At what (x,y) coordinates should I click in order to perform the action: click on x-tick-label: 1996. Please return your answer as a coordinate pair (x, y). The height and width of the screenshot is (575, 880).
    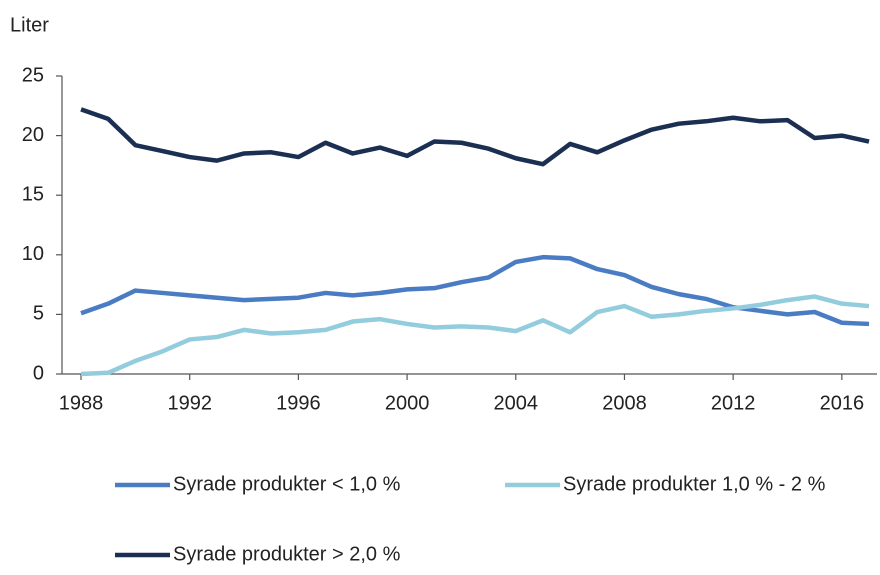
    Looking at the image, I should click on (298, 403).